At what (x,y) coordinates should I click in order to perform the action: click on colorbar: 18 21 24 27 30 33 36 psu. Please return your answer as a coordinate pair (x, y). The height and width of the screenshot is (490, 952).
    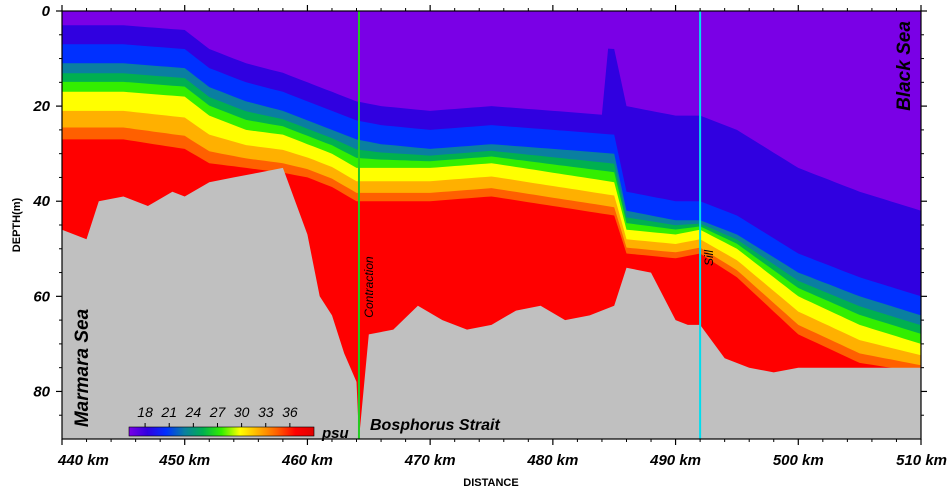
    Looking at the image, I should click on (238, 423).